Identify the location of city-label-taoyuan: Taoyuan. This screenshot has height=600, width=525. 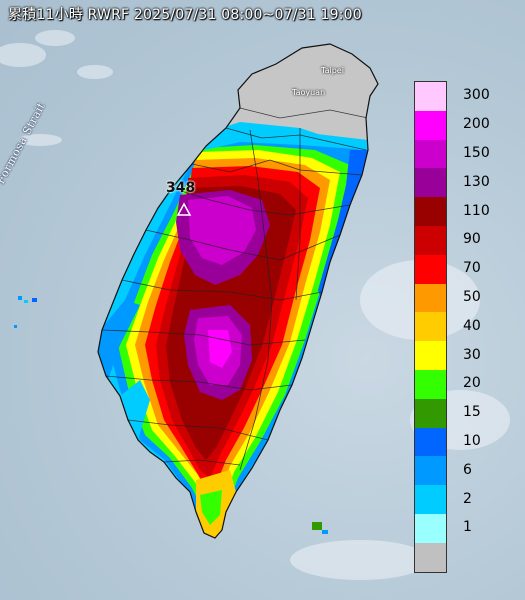
(309, 92).